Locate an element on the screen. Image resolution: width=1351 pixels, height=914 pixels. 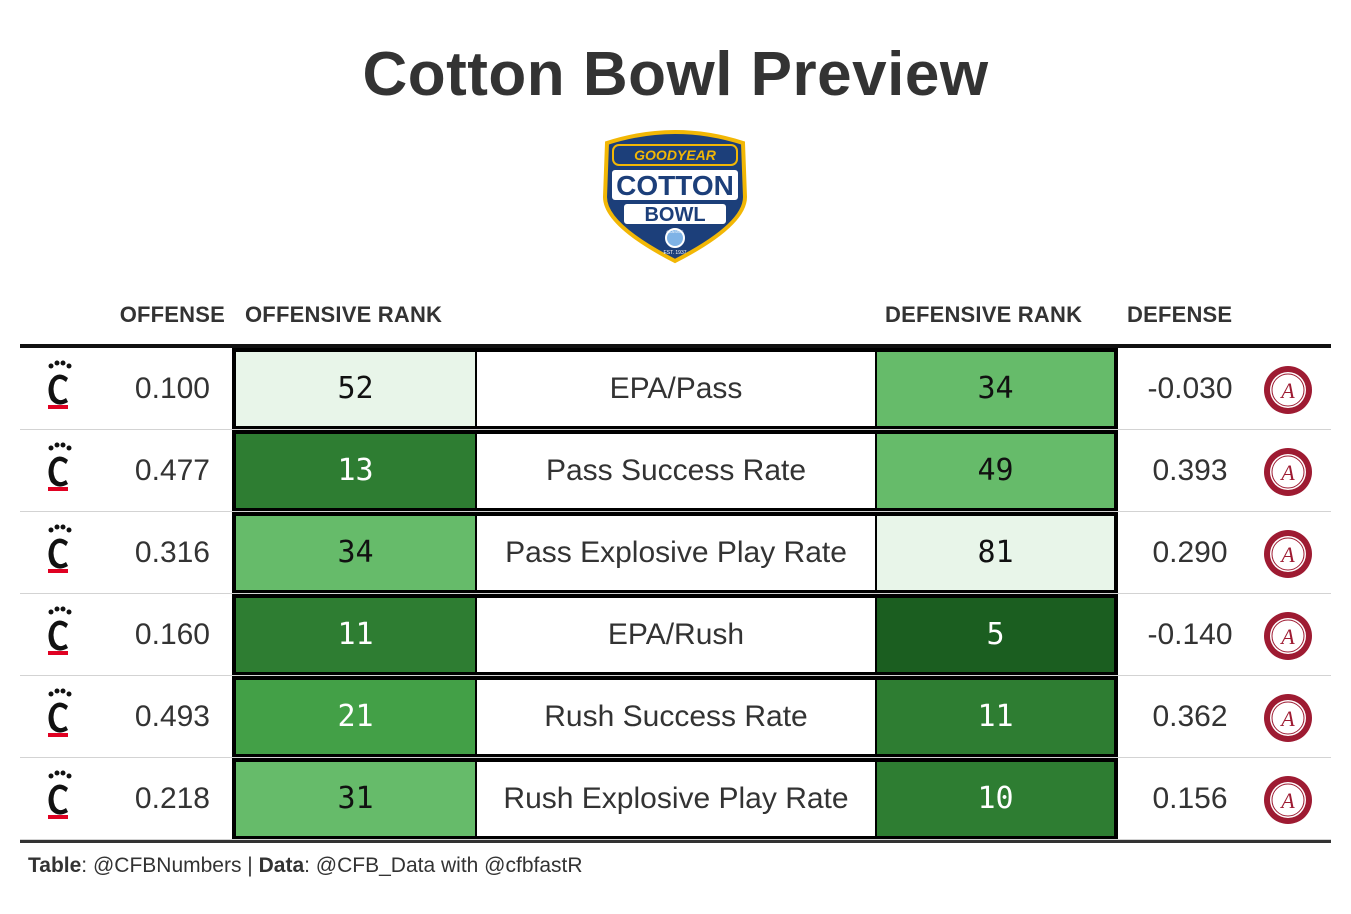
table-bottom-rule is located at coordinates (675, 841).